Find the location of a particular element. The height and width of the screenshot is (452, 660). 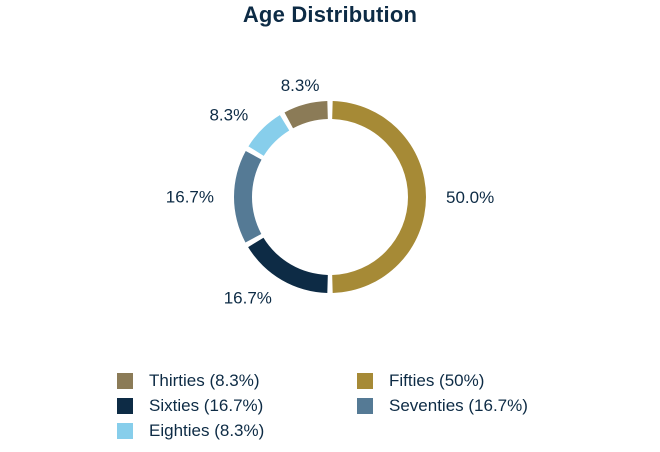

slice-label-seventies: 16.7% is located at coordinates (190, 197).